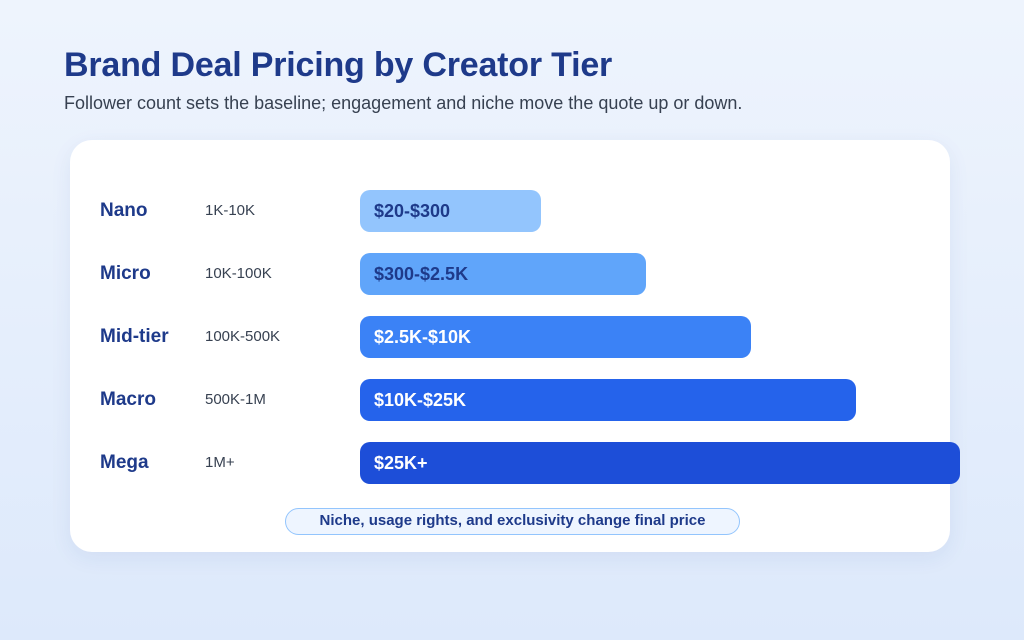 The image size is (1024, 640). What do you see at coordinates (401, 463) in the screenshot?
I see `price-range-label: $25K+` at bounding box center [401, 463].